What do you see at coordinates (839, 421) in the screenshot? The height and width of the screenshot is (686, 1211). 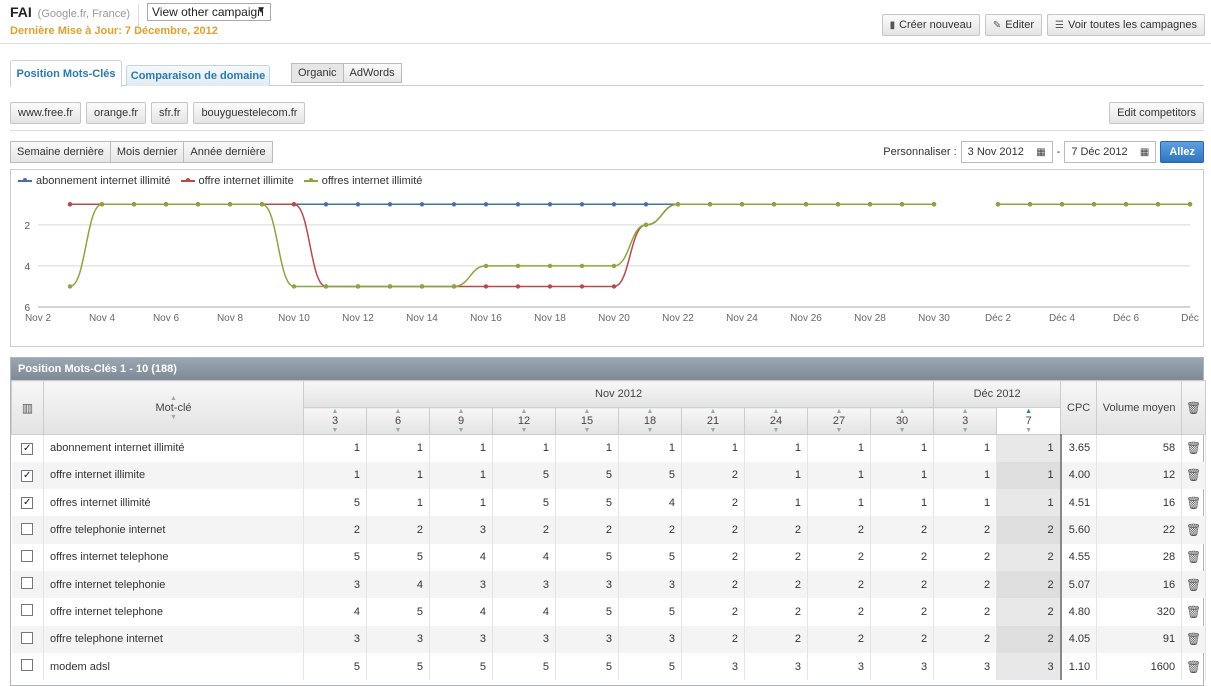 I see `day-header: ▲ 27 ▼` at bounding box center [839, 421].